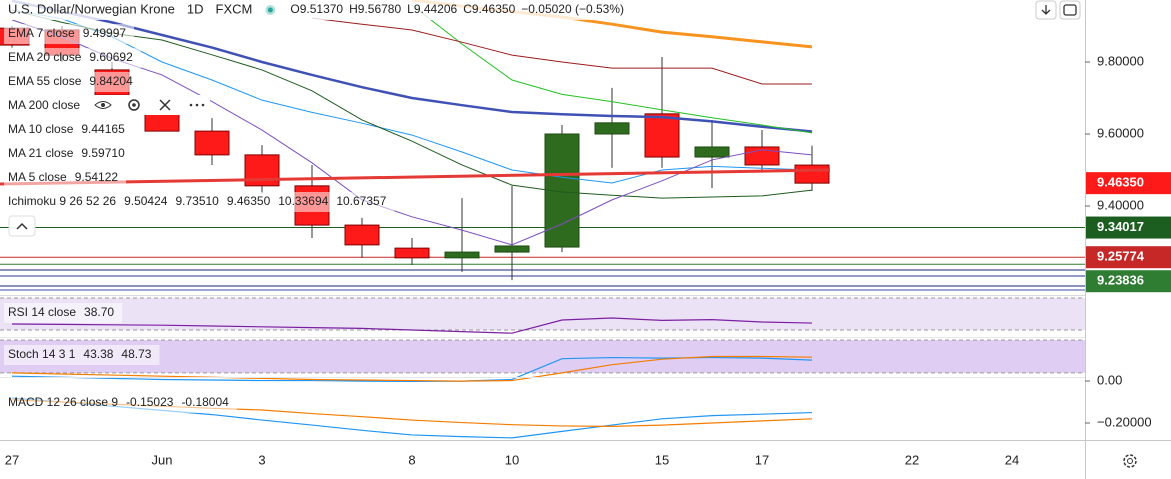 Image resolution: width=1171 pixels, height=479 pixels. I want to click on ohlc-readout: O9.51370, so click(316, 9).